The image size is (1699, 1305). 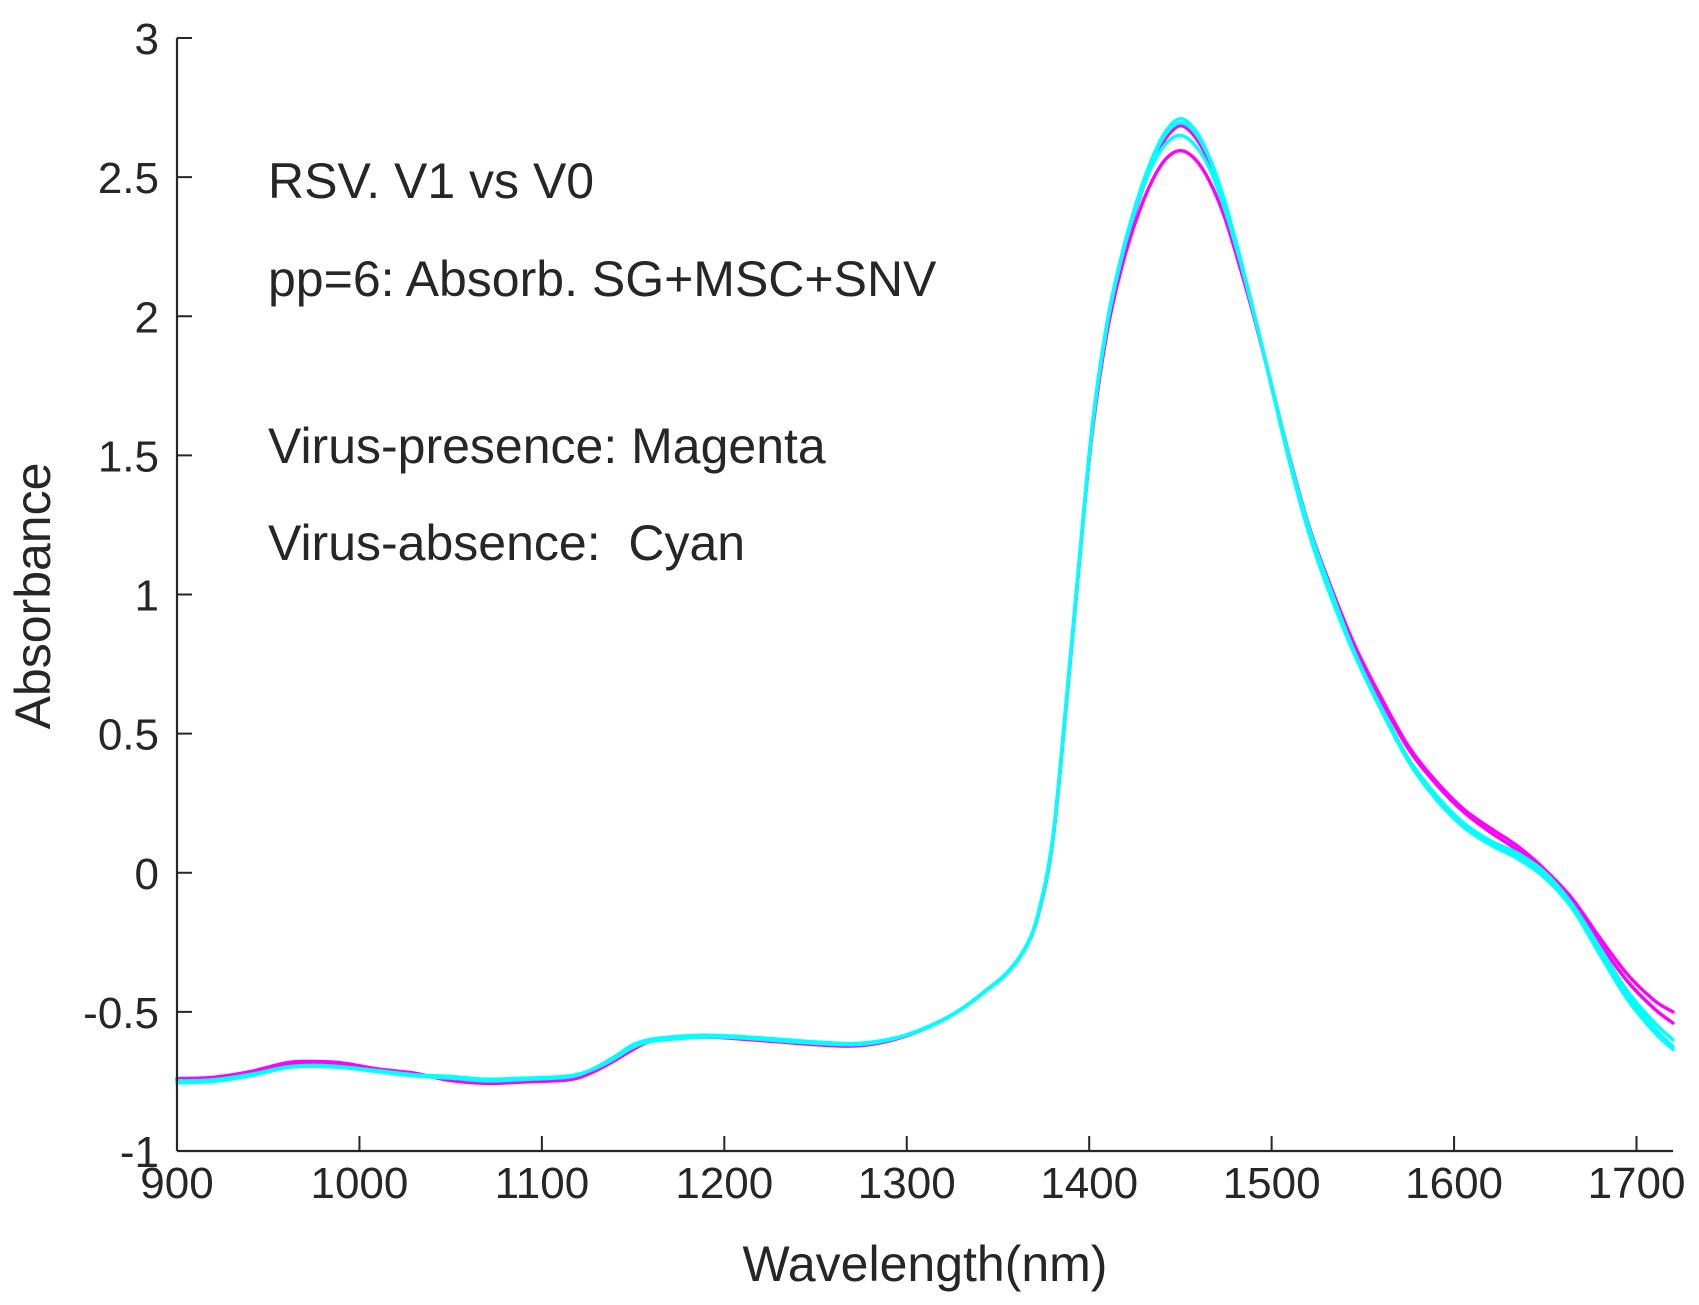 What do you see at coordinates (724, 1183) in the screenshot?
I see `x-tick-label: 1200` at bounding box center [724, 1183].